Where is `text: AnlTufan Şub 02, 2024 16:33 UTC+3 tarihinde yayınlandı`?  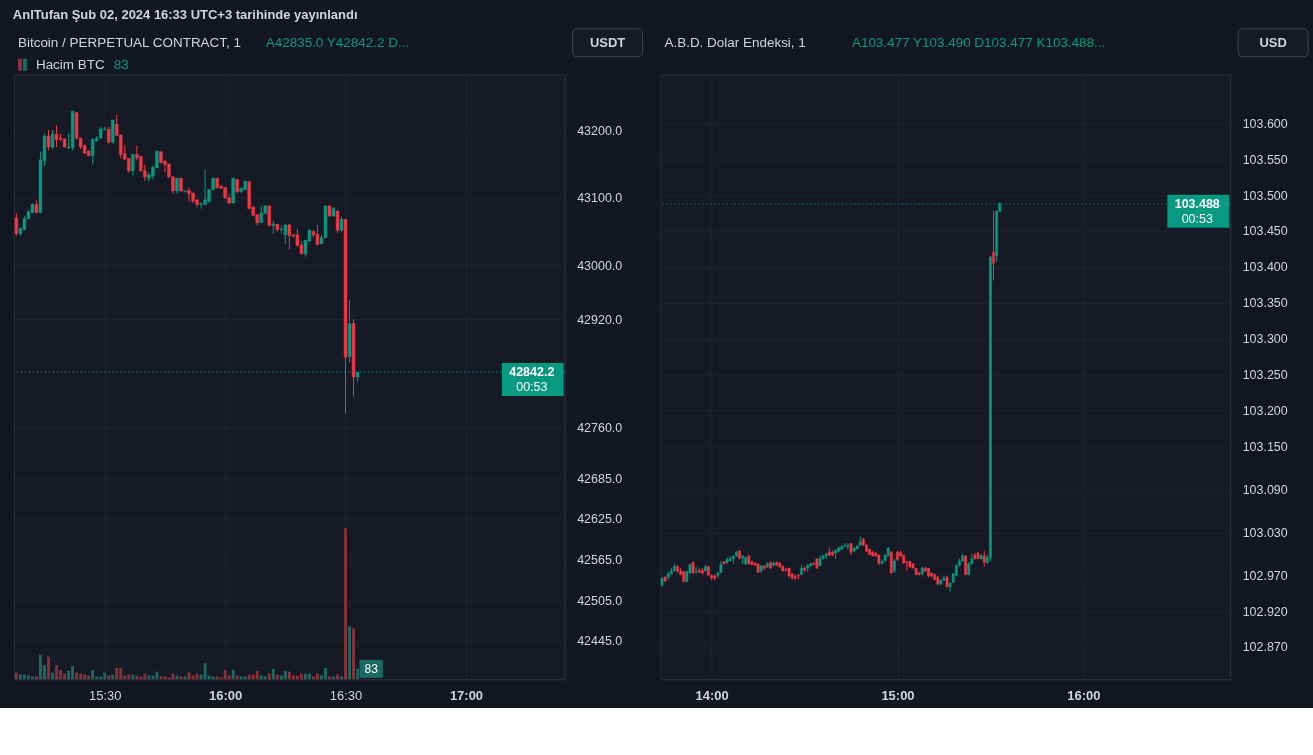 text: AnlTufan Şub 02, 2024 16:33 UTC+3 tarihinde yayınlandı is located at coordinates (185, 14).